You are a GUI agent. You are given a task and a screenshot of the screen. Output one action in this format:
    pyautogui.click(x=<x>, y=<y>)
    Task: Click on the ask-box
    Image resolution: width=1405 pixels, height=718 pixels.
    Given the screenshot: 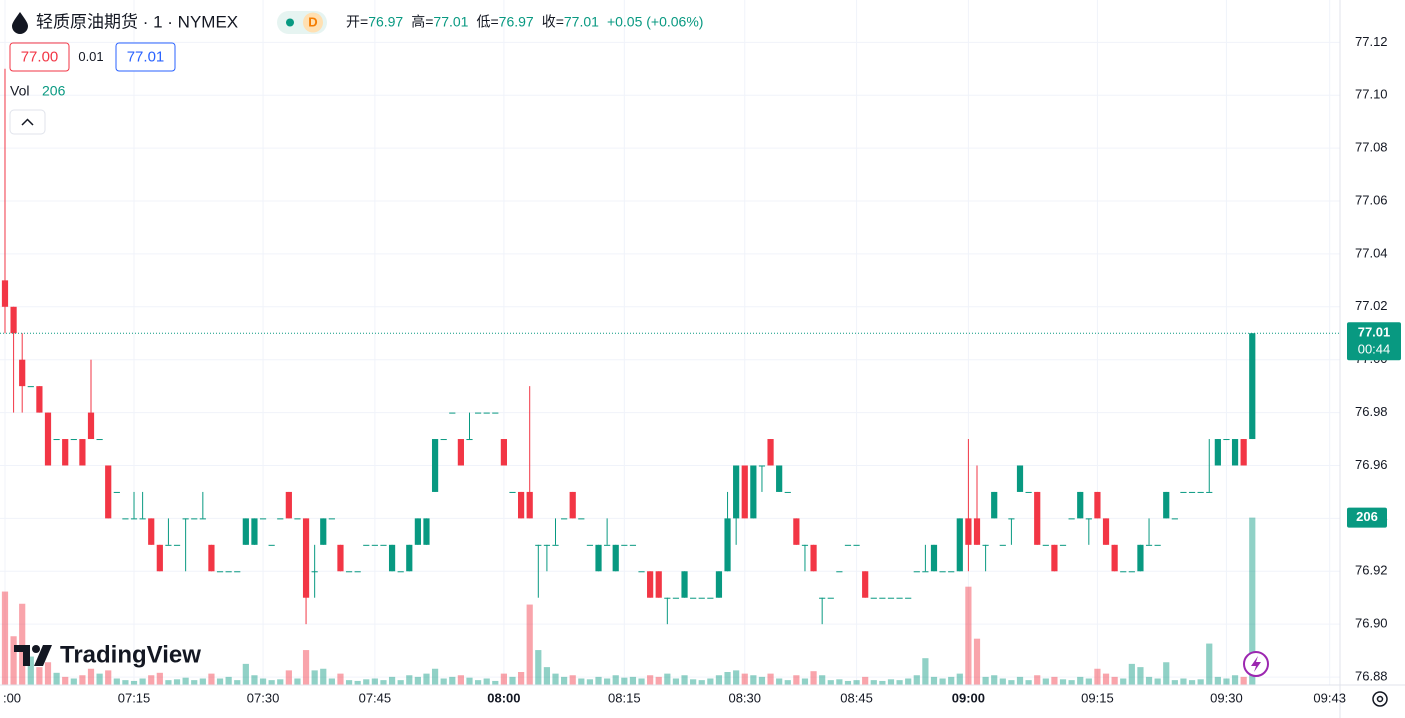 What is the action you would take?
    pyautogui.click(x=145, y=57)
    